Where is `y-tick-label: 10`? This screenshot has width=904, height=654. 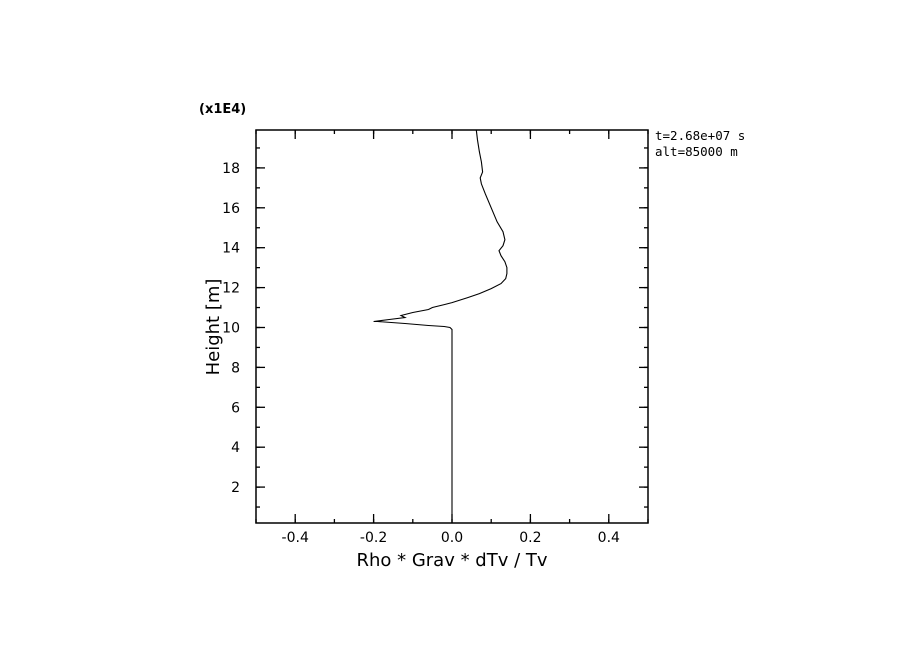
y-tick-label: 10 is located at coordinates (231, 328).